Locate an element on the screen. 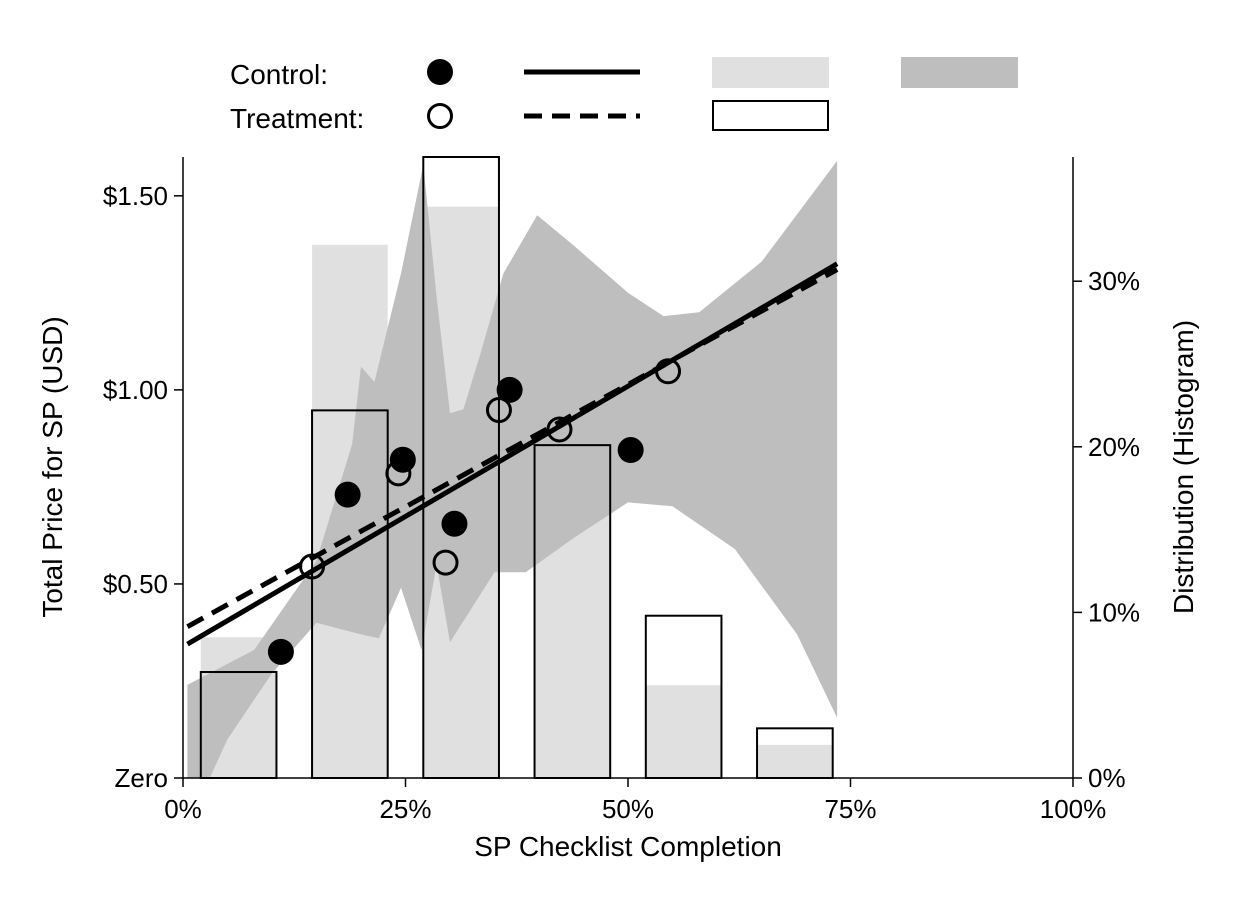 The height and width of the screenshot is (902, 1240). legend-control-marker is located at coordinates (440, 72).